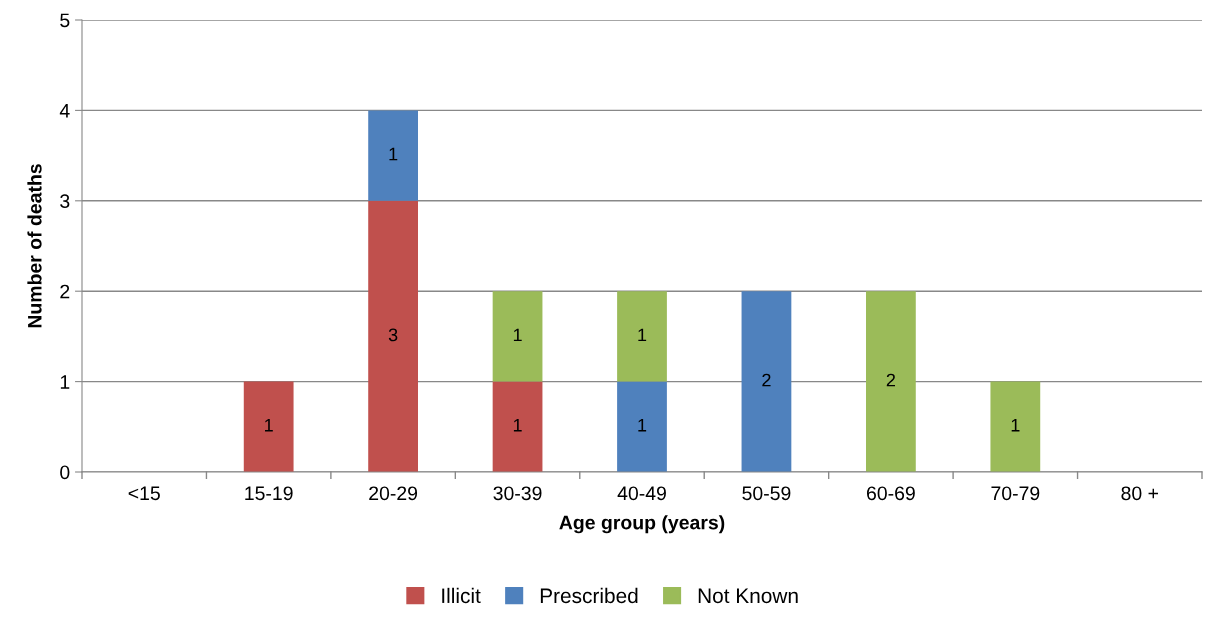  I want to click on x-tick-label: 50-59, so click(766, 493).